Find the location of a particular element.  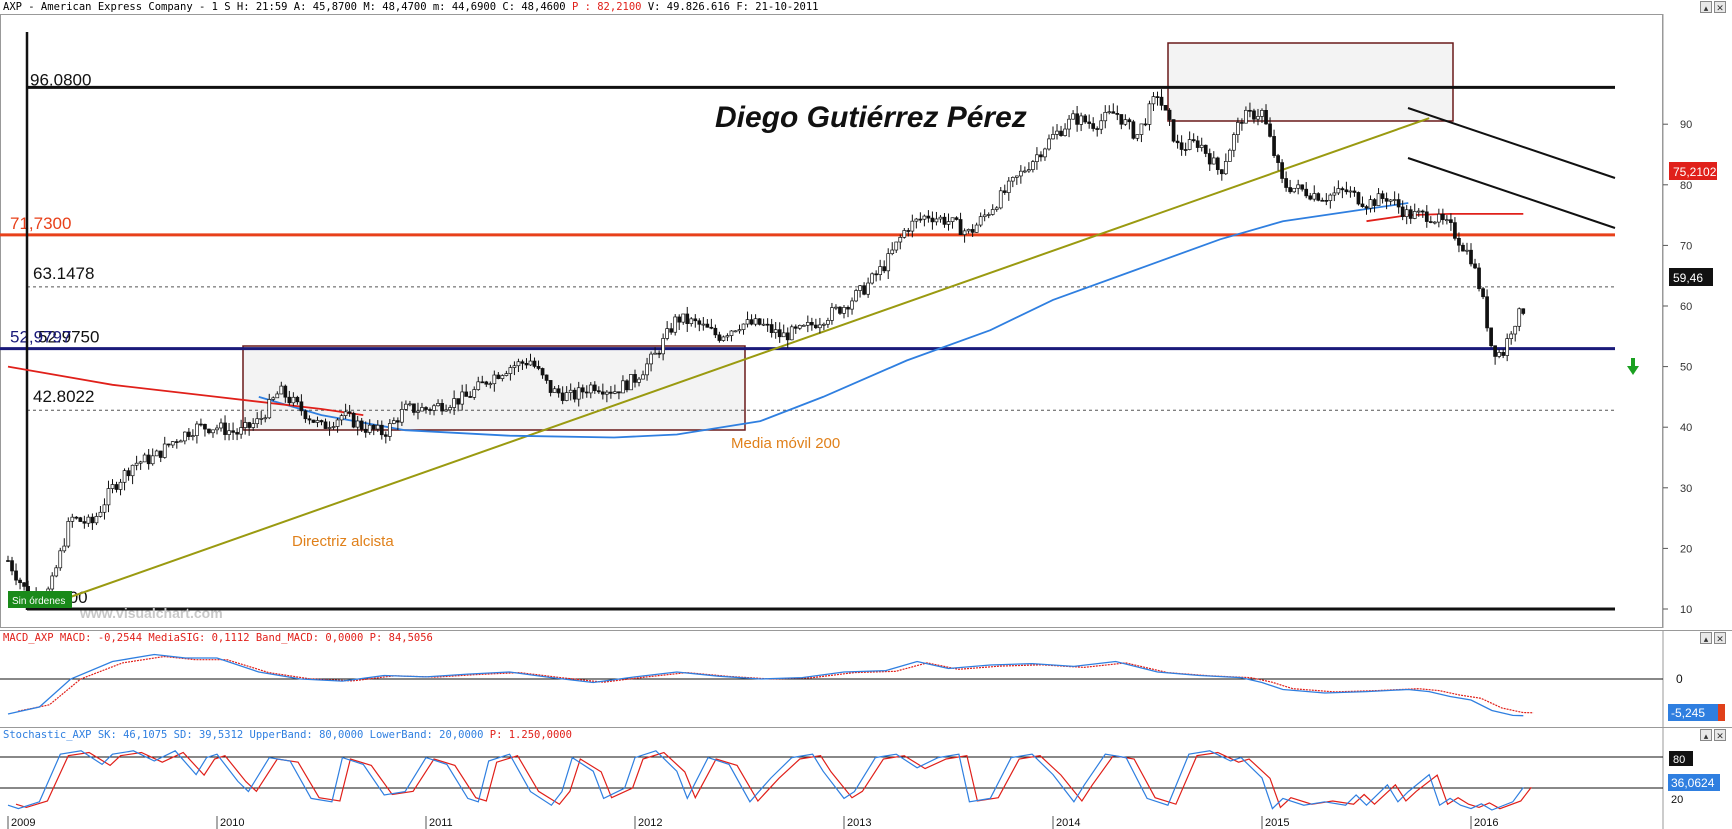

ma-price-badge-text: 75,2102 is located at coordinates (1695, 172).